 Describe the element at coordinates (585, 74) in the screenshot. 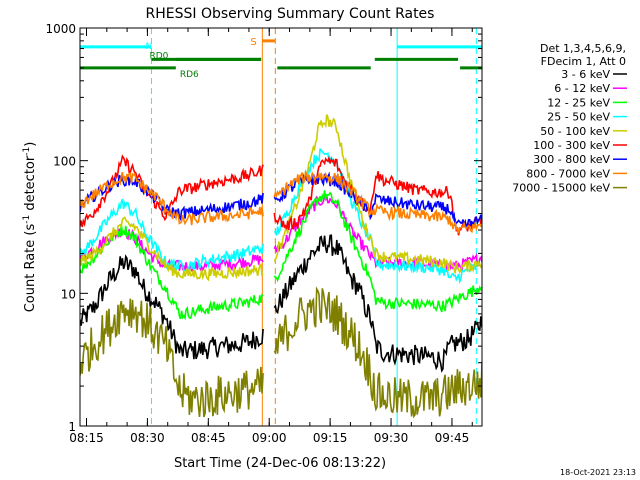

I see `legend-label: 3 - 6 keV` at that location.